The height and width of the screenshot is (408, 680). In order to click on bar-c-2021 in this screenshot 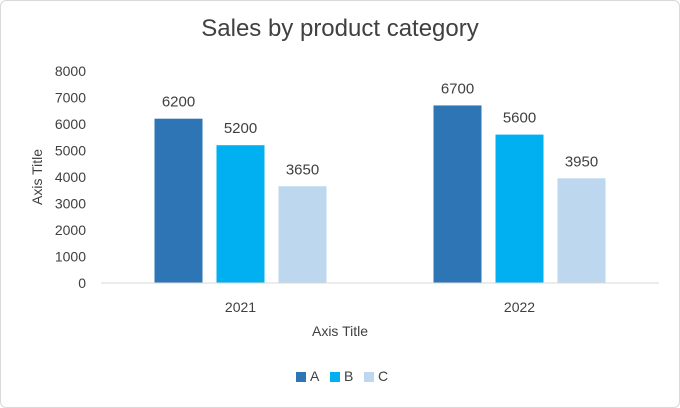, I will do `click(302, 234)`.